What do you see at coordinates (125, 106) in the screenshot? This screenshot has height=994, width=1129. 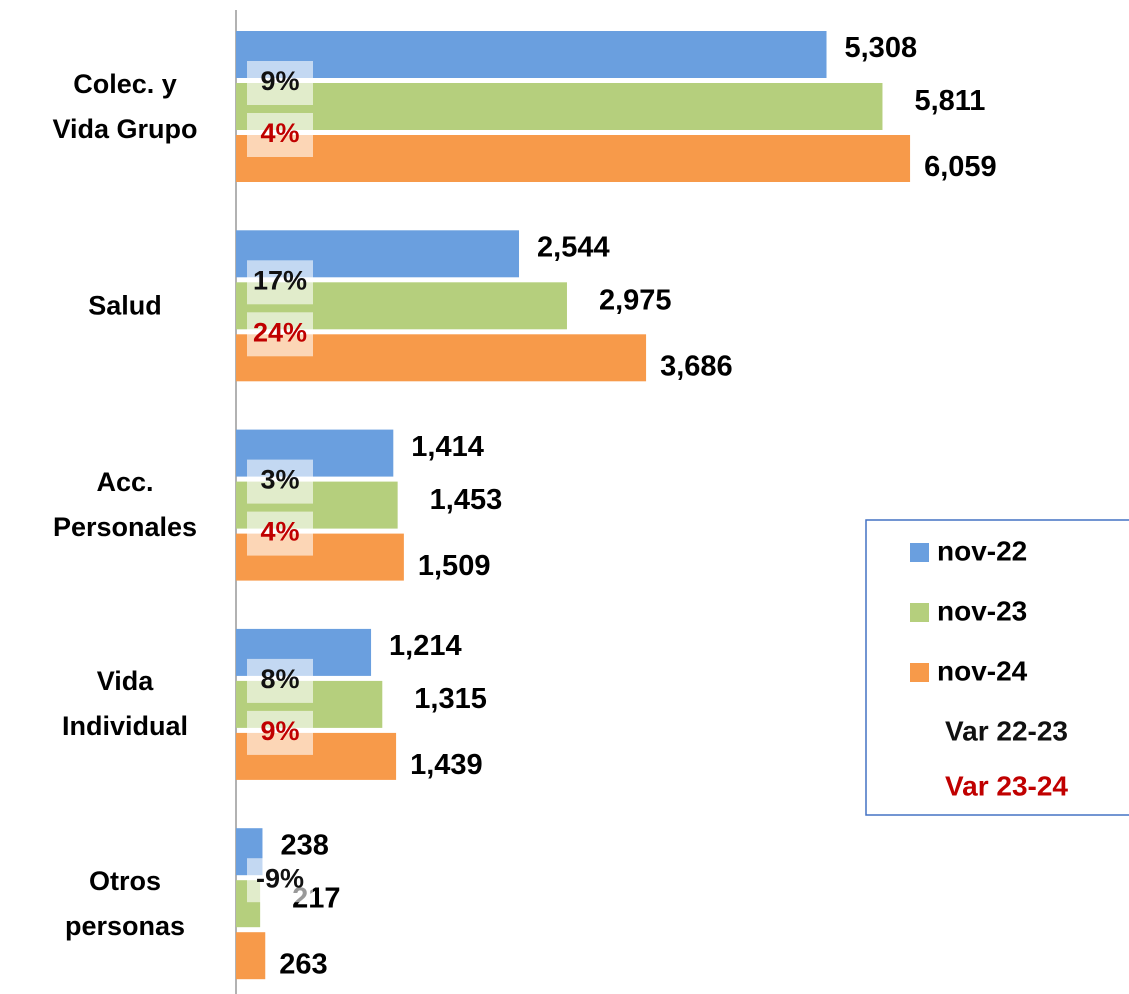 I see `category-label: Colec. y Vida Grupo` at bounding box center [125, 106].